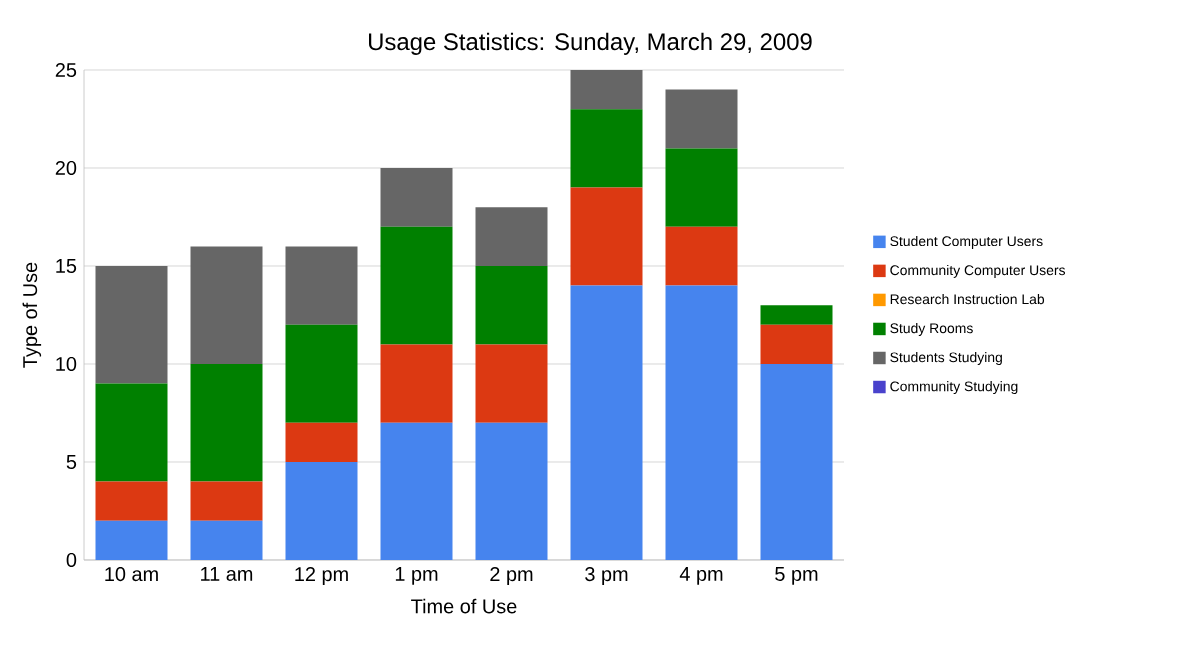 Image resolution: width=1182 pixels, height=664 pixels. Describe the element at coordinates (32, 315) in the screenshot. I see `y-axis-title: Type of Use` at that location.